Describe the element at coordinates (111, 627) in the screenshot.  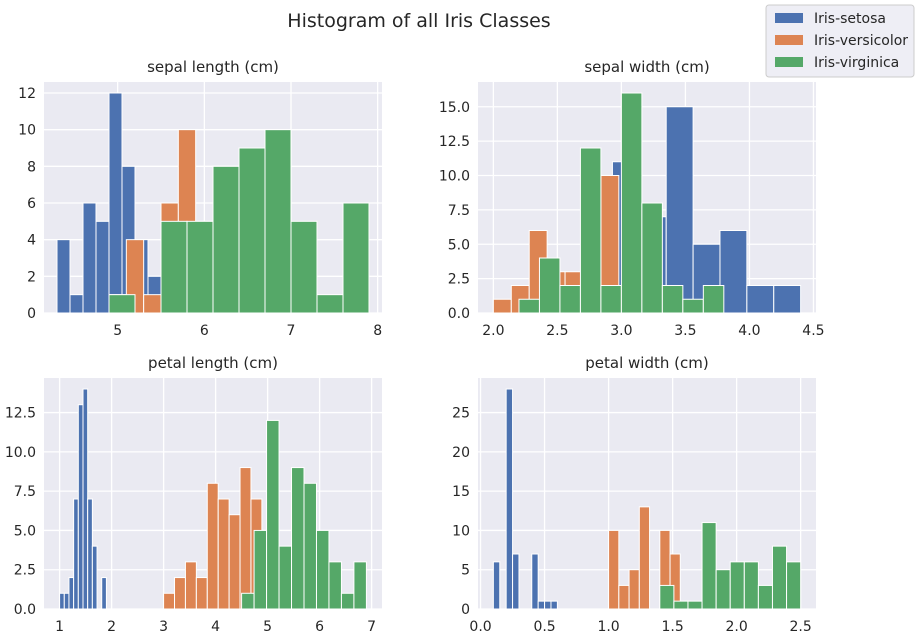
I see `x-tick-label: 2` at that location.